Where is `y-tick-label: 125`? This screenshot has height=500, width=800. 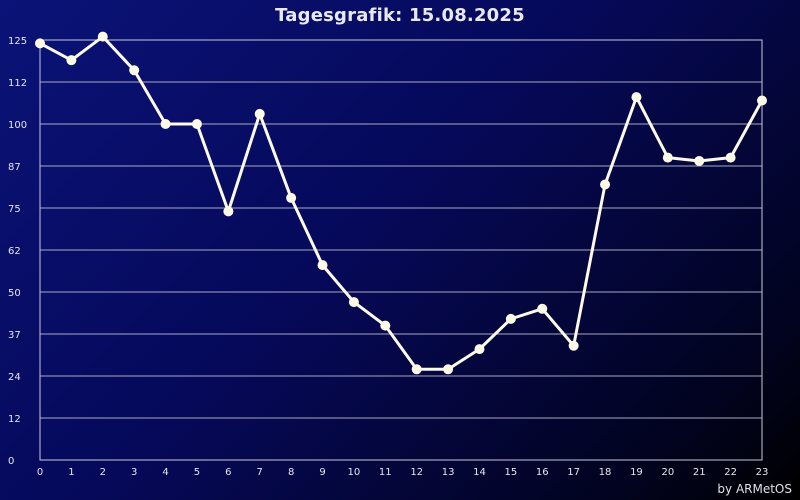 y-tick-label: 125 is located at coordinates (17, 41).